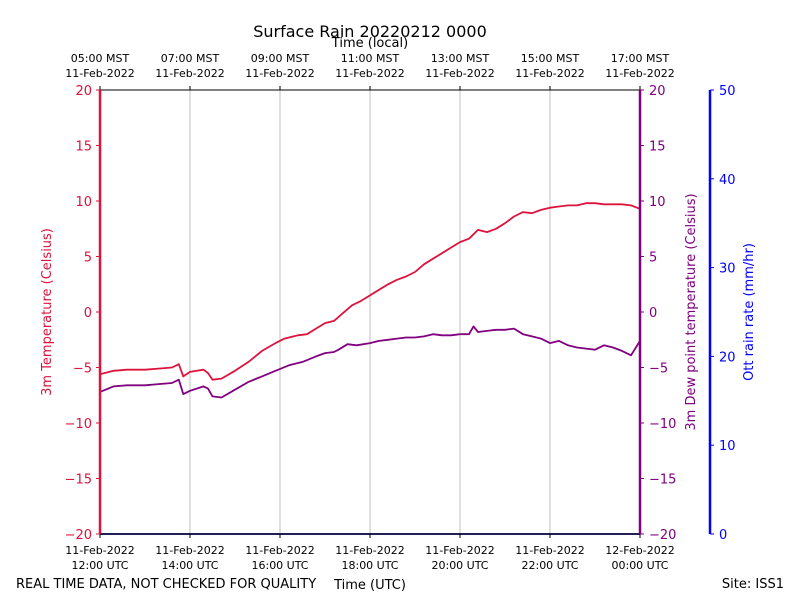  Describe the element at coordinates (727, 180) in the screenshot. I see `rain-tick-label: 40` at that location.